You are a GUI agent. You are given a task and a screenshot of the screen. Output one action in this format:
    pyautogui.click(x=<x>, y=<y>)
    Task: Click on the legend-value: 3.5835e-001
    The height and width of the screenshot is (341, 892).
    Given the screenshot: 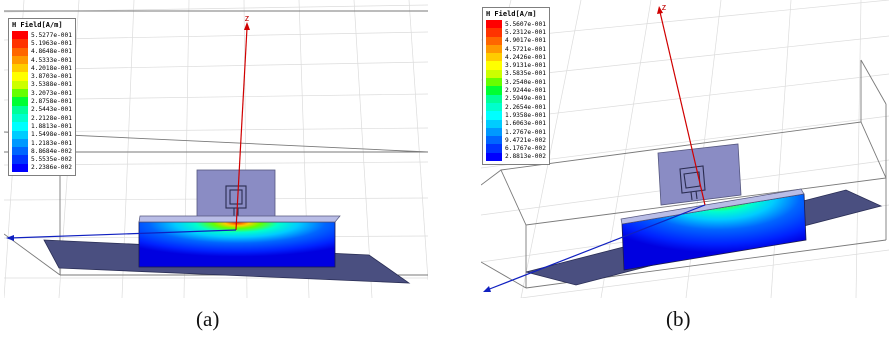 What is the action you would take?
    pyautogui.click(x=525, y=74)
    